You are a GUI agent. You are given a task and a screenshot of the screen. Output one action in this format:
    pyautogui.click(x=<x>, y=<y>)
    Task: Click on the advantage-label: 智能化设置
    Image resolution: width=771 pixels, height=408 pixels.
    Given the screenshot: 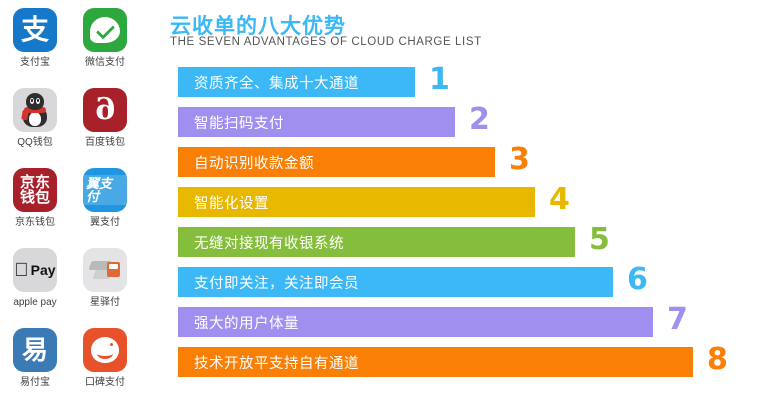 What is the action you would take?
    pyautogui.click(x=231, y=203)
    